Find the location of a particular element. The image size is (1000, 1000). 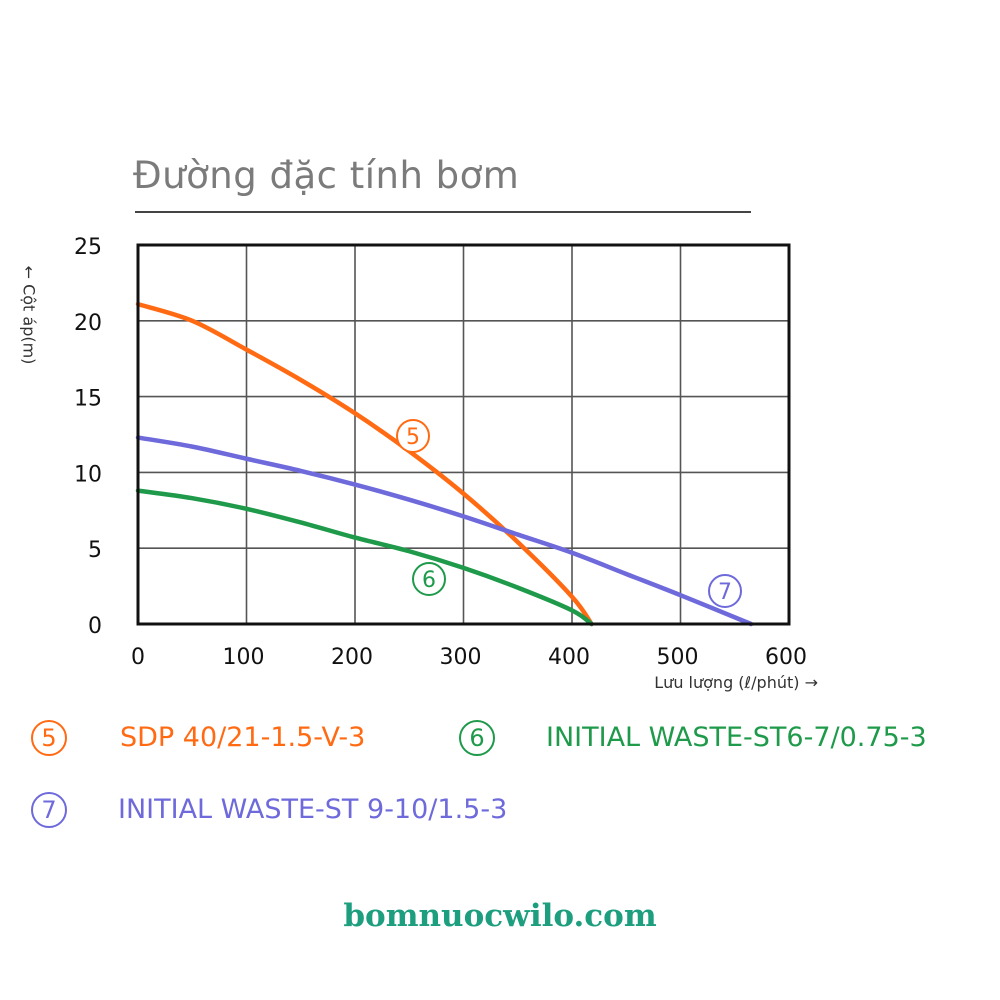

curve-markers: 5 6 7 is located at coordinates (569, 513).